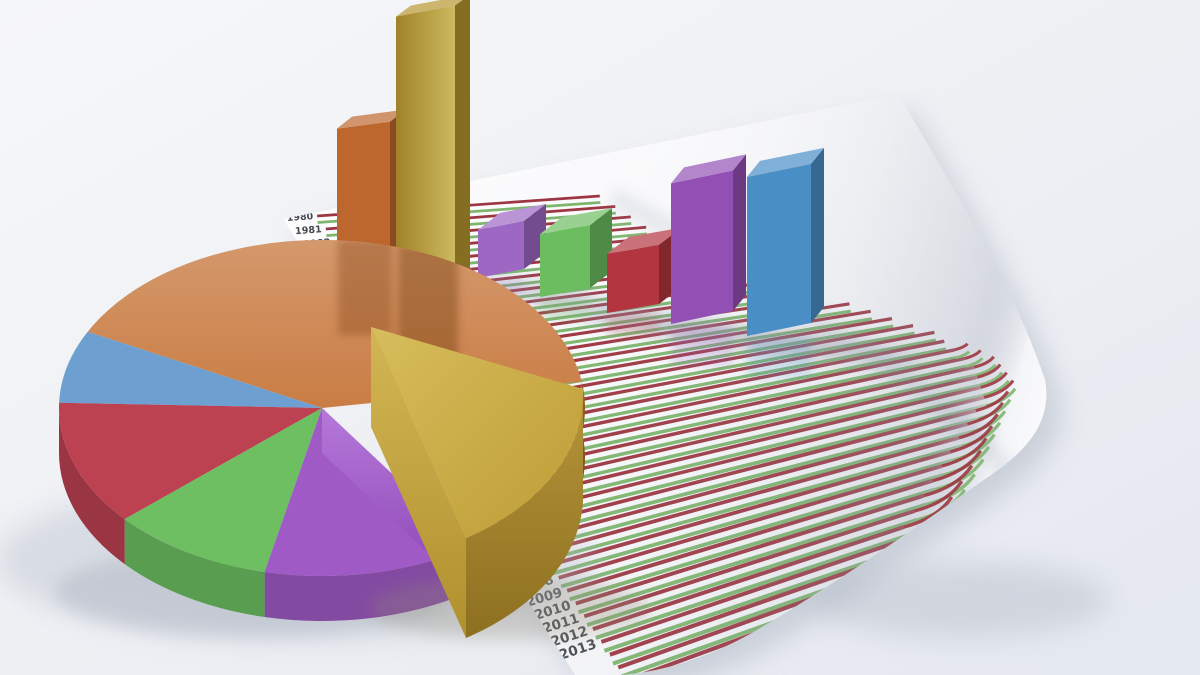  I want to click on gold-slice-cut-wall, so click(418, 482).